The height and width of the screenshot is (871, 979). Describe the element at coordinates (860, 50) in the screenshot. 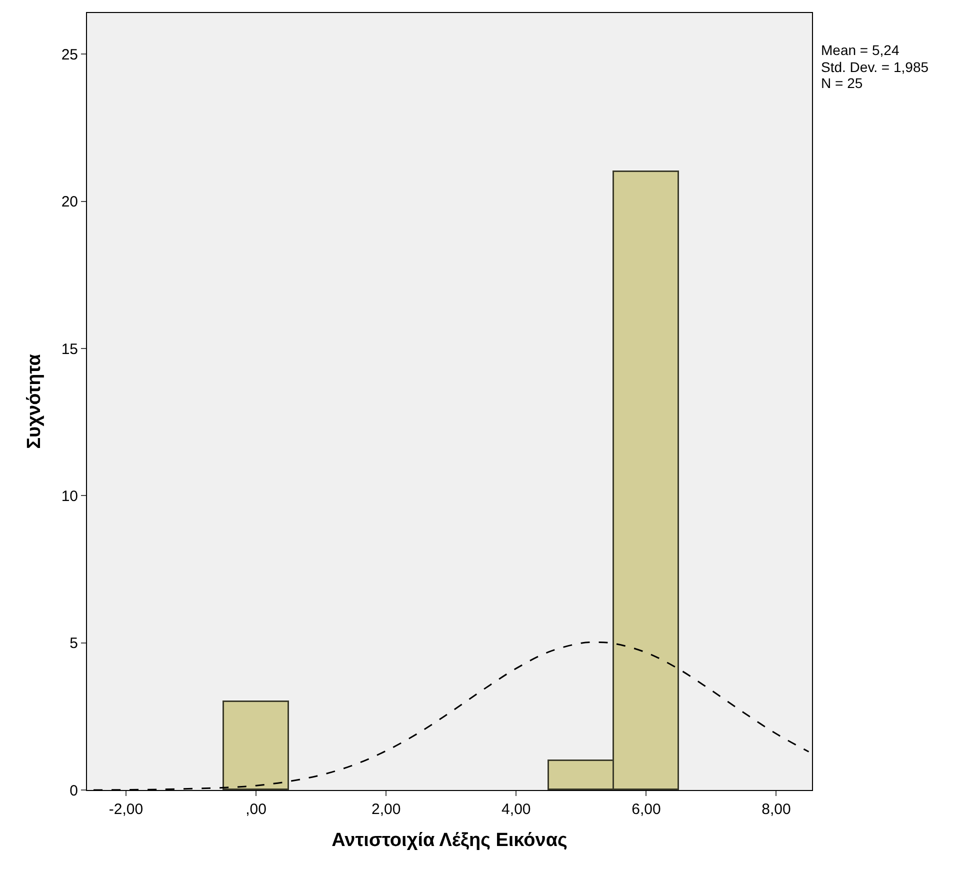

I see `text: Mean = 5,24` at that location.